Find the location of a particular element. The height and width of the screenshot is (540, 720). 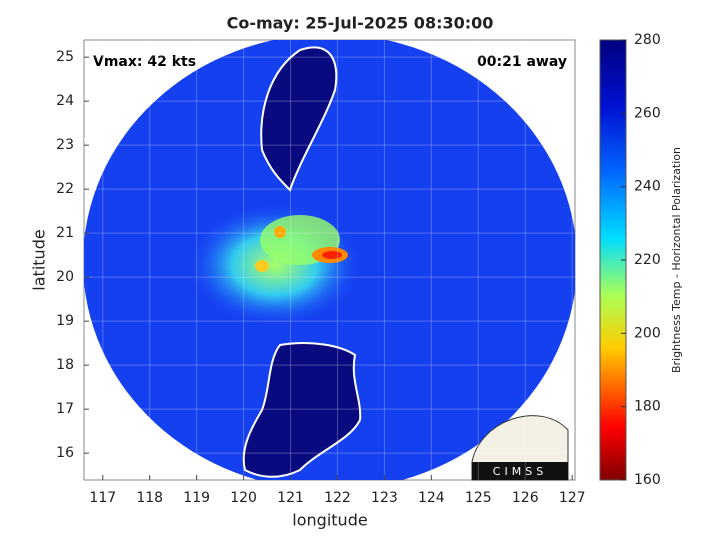

x-tick-label: 122 is located at coordinates (337, 498).